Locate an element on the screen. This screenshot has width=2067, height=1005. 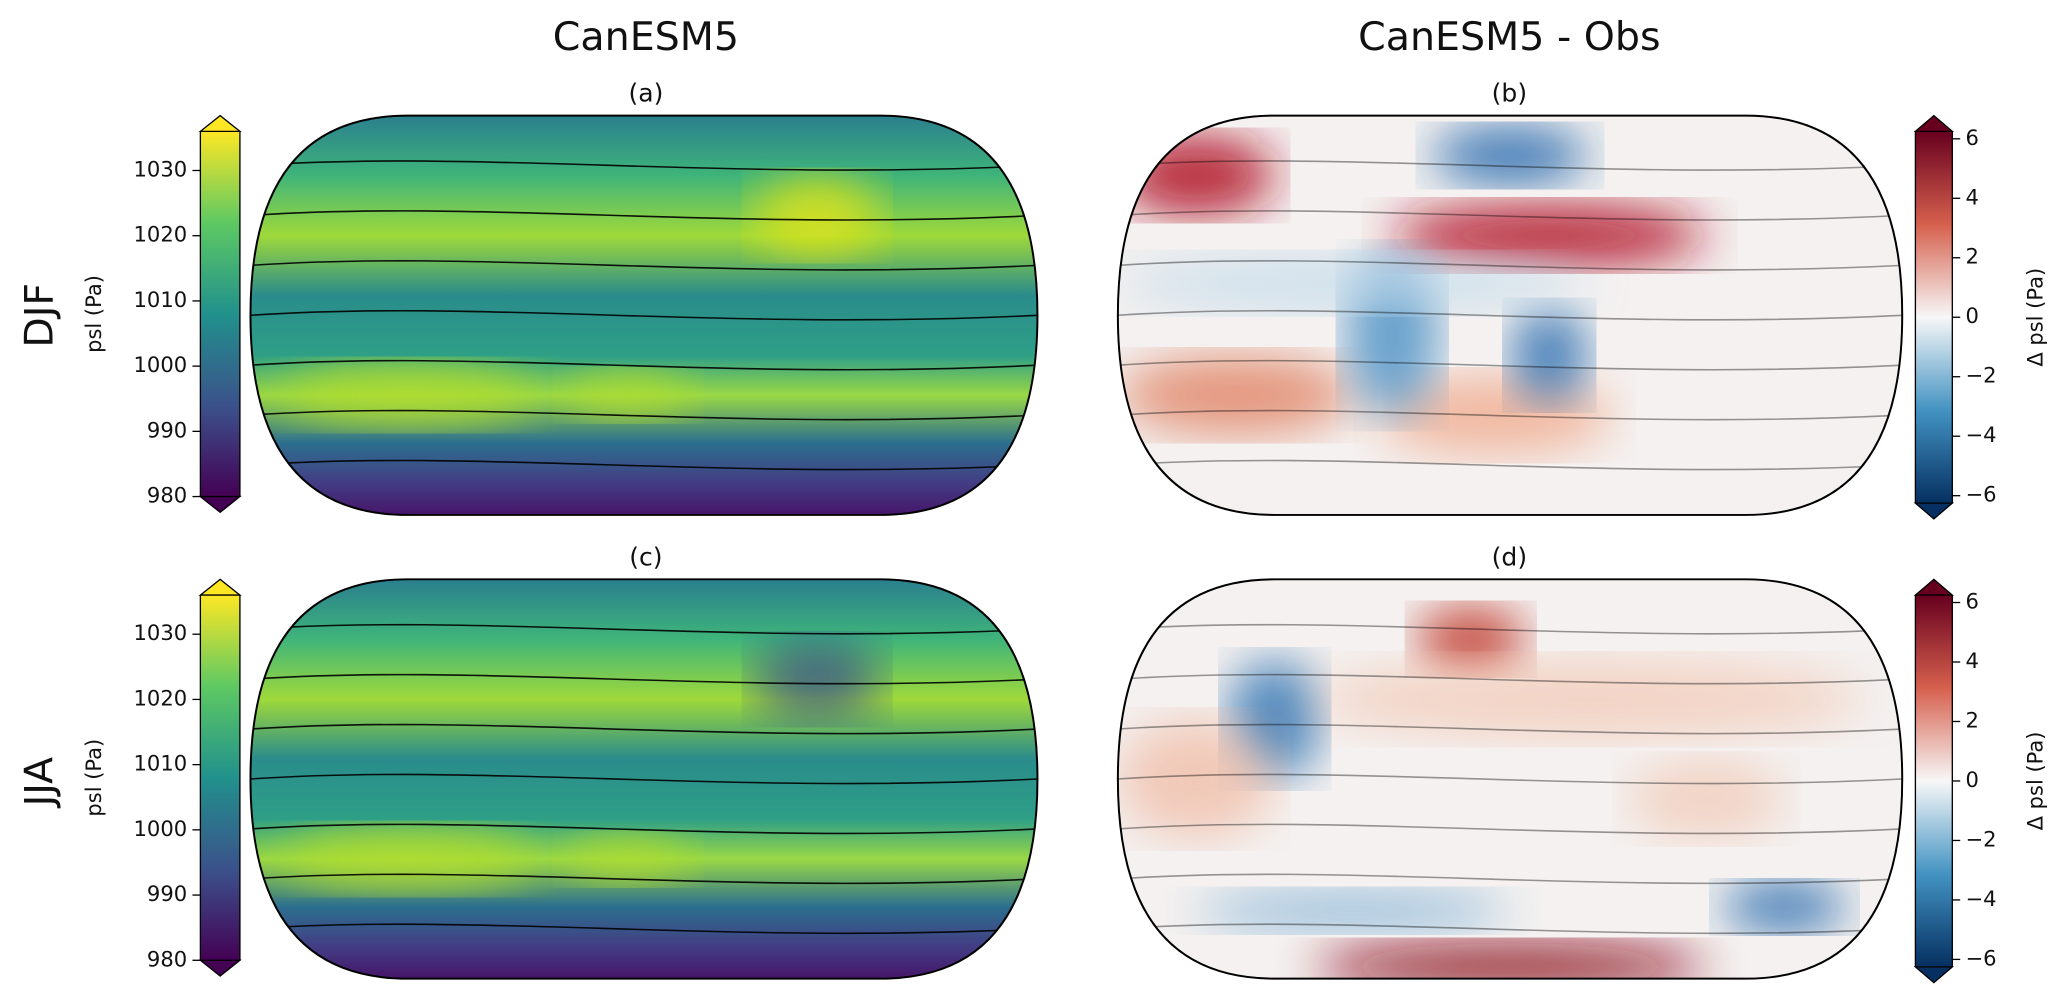
row-label: DJF is located at coordinates (40, 315).